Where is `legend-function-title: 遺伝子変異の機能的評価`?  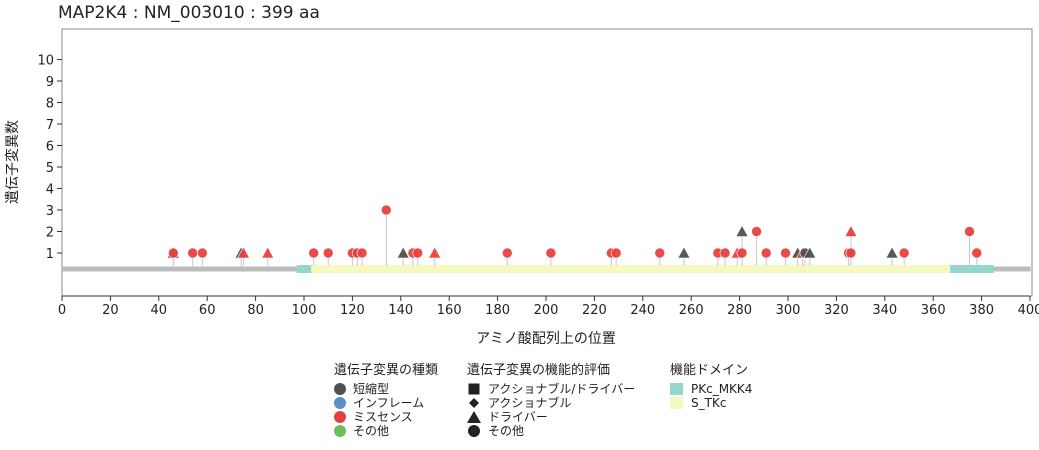 legend-function-title: 遺伝子変異の機能的評価 is located at coordinates (538, 370).